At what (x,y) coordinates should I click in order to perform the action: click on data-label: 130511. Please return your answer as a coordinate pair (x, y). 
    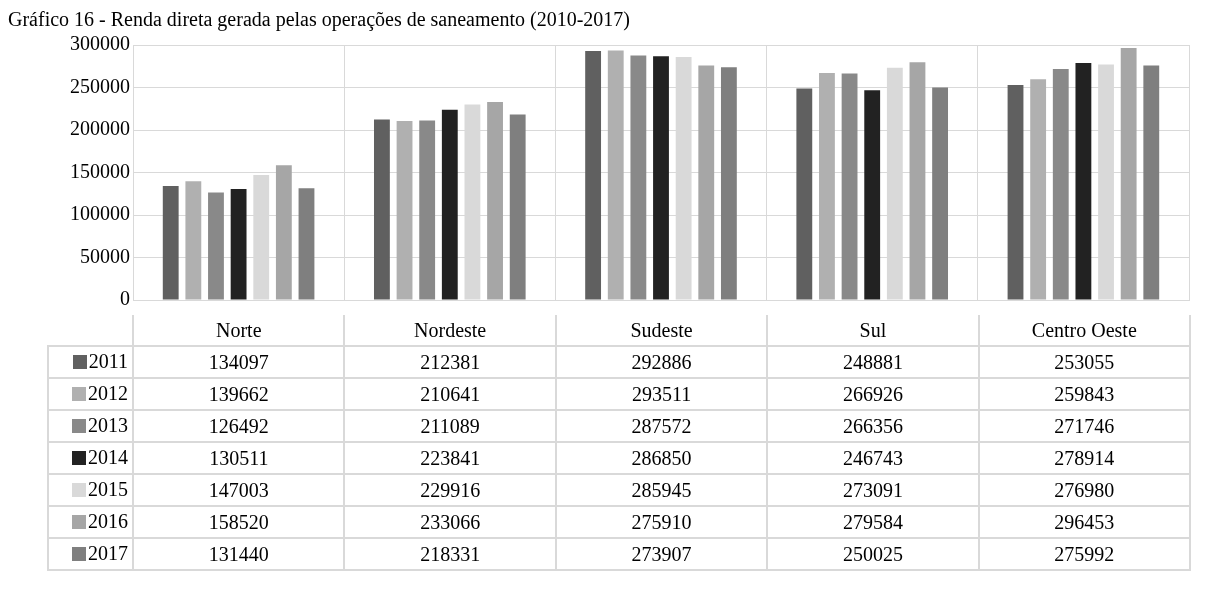
    Looking at the image, I should click on (239, 458).